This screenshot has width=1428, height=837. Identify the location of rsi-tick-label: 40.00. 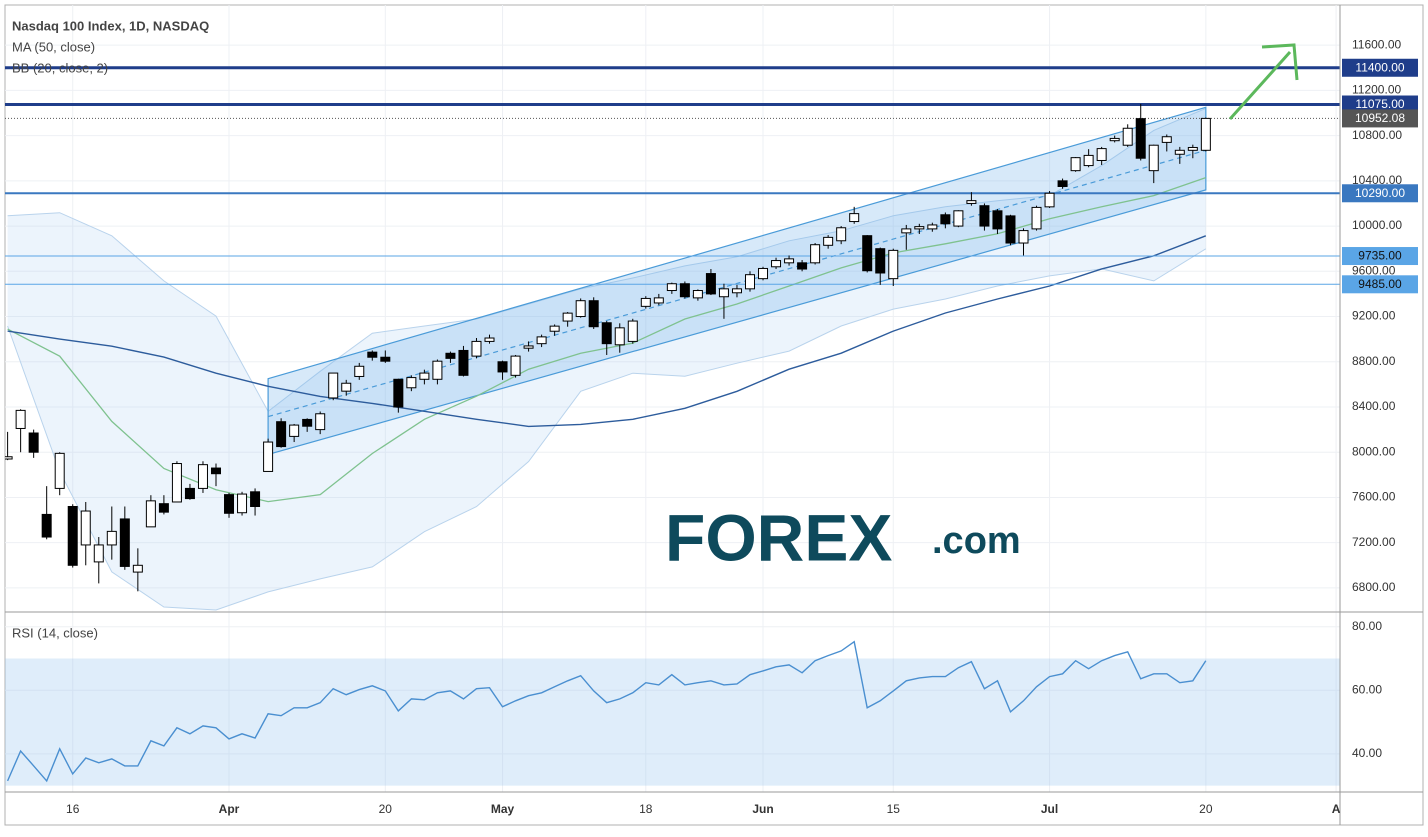
(1367, 753).